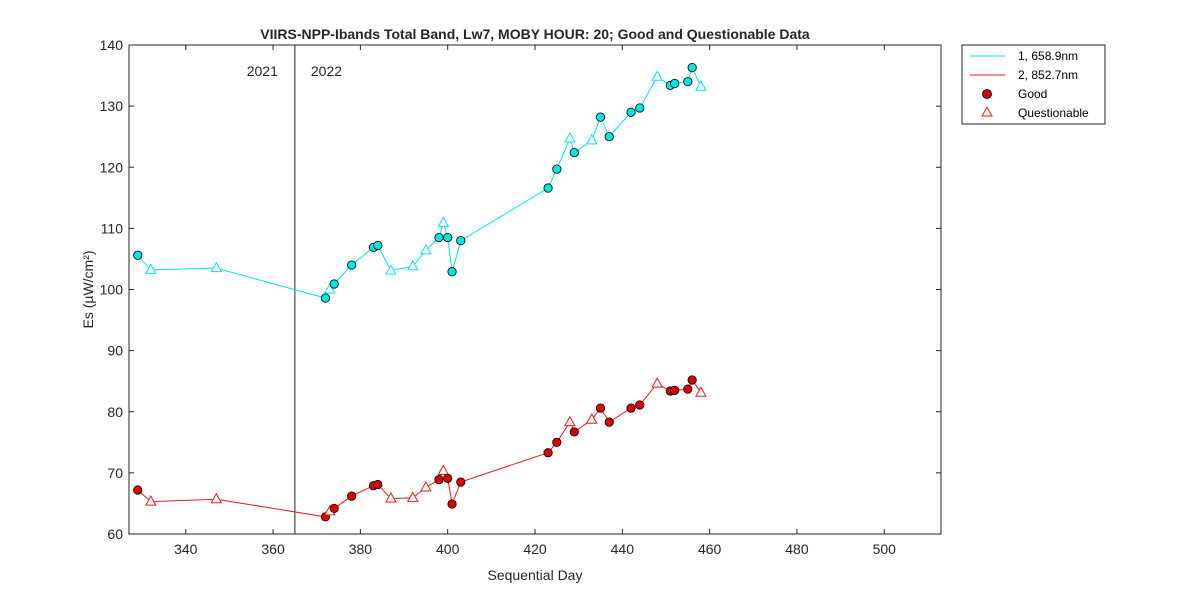 The height and width of the screenshot is (600, 1200). What do you see at coordinates (186, 549) in the screenshot?
I see `x-tick-label: 340` at bounding box center [186, 549].